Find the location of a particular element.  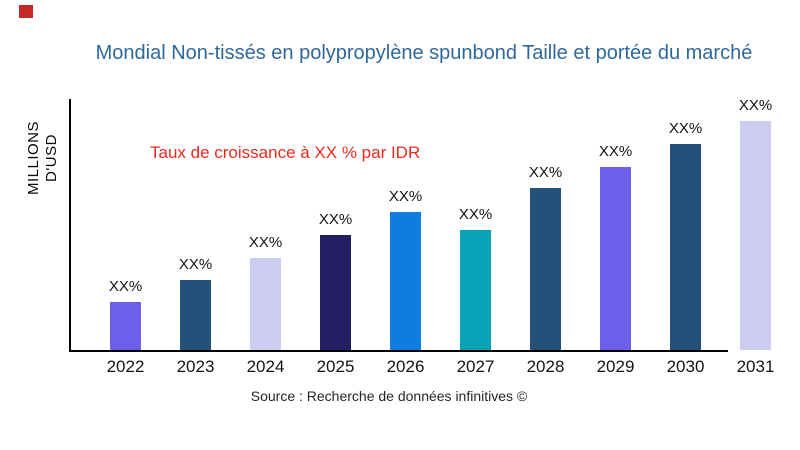

bar-value-label-2030: XX% is located at coordinates (685, 128).